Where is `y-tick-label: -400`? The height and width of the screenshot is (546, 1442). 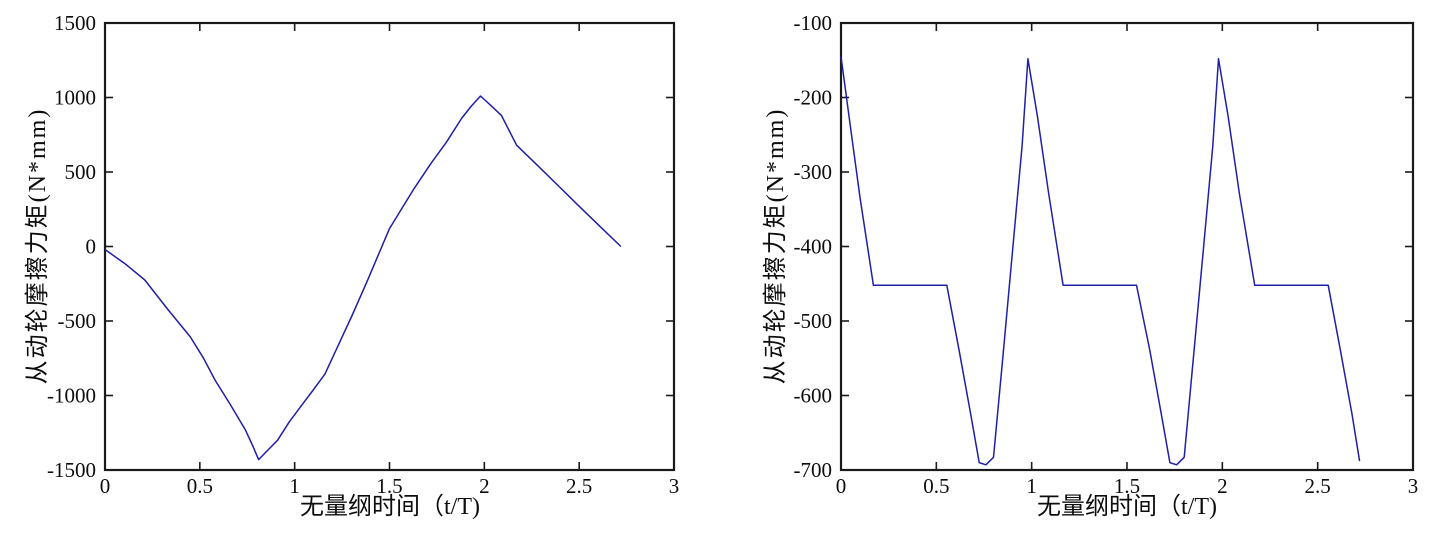 y-tick-label: -400 is located at coordinates (813, 247).